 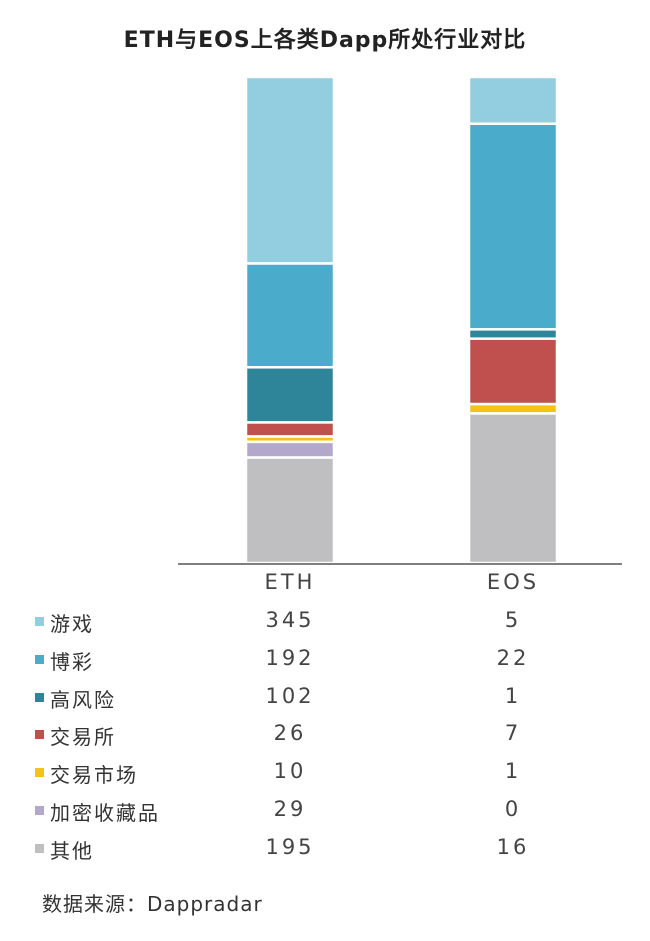 What do you see at coordinates (72, 850) in the screenshot?
I see `legend-label: 其他` at bounding box center [72, 850].